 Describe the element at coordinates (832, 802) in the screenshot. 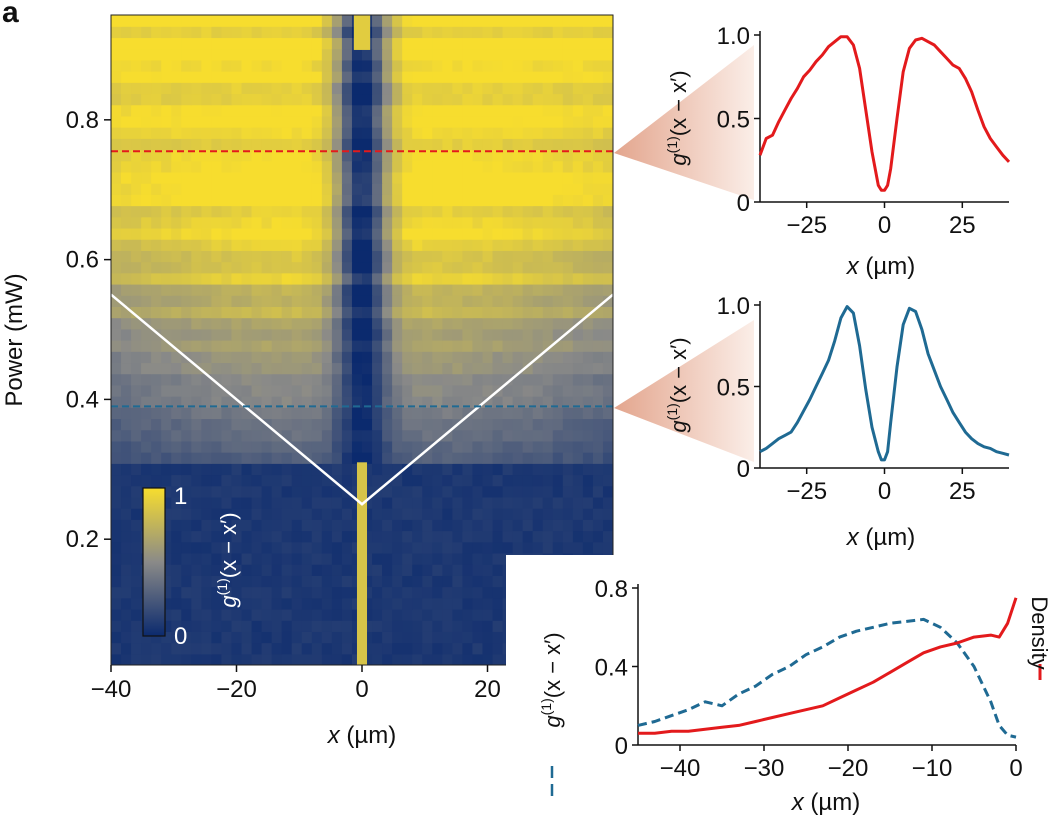

I see `density-xlabel-unit: (µm)` at that location.